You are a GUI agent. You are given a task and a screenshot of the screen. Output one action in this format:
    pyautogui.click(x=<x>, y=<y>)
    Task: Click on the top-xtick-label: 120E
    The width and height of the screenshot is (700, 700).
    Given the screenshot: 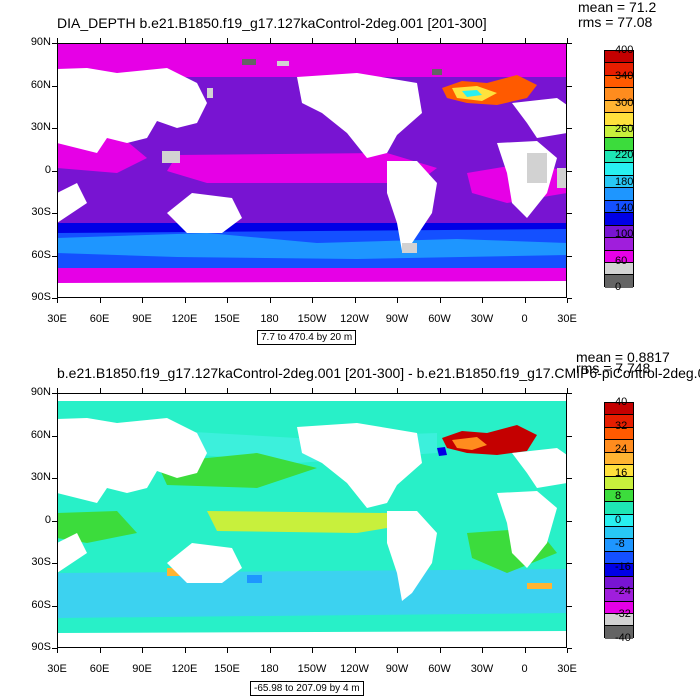 What is the action you would take?
    pyautogui.click(x=184, y=319)
    